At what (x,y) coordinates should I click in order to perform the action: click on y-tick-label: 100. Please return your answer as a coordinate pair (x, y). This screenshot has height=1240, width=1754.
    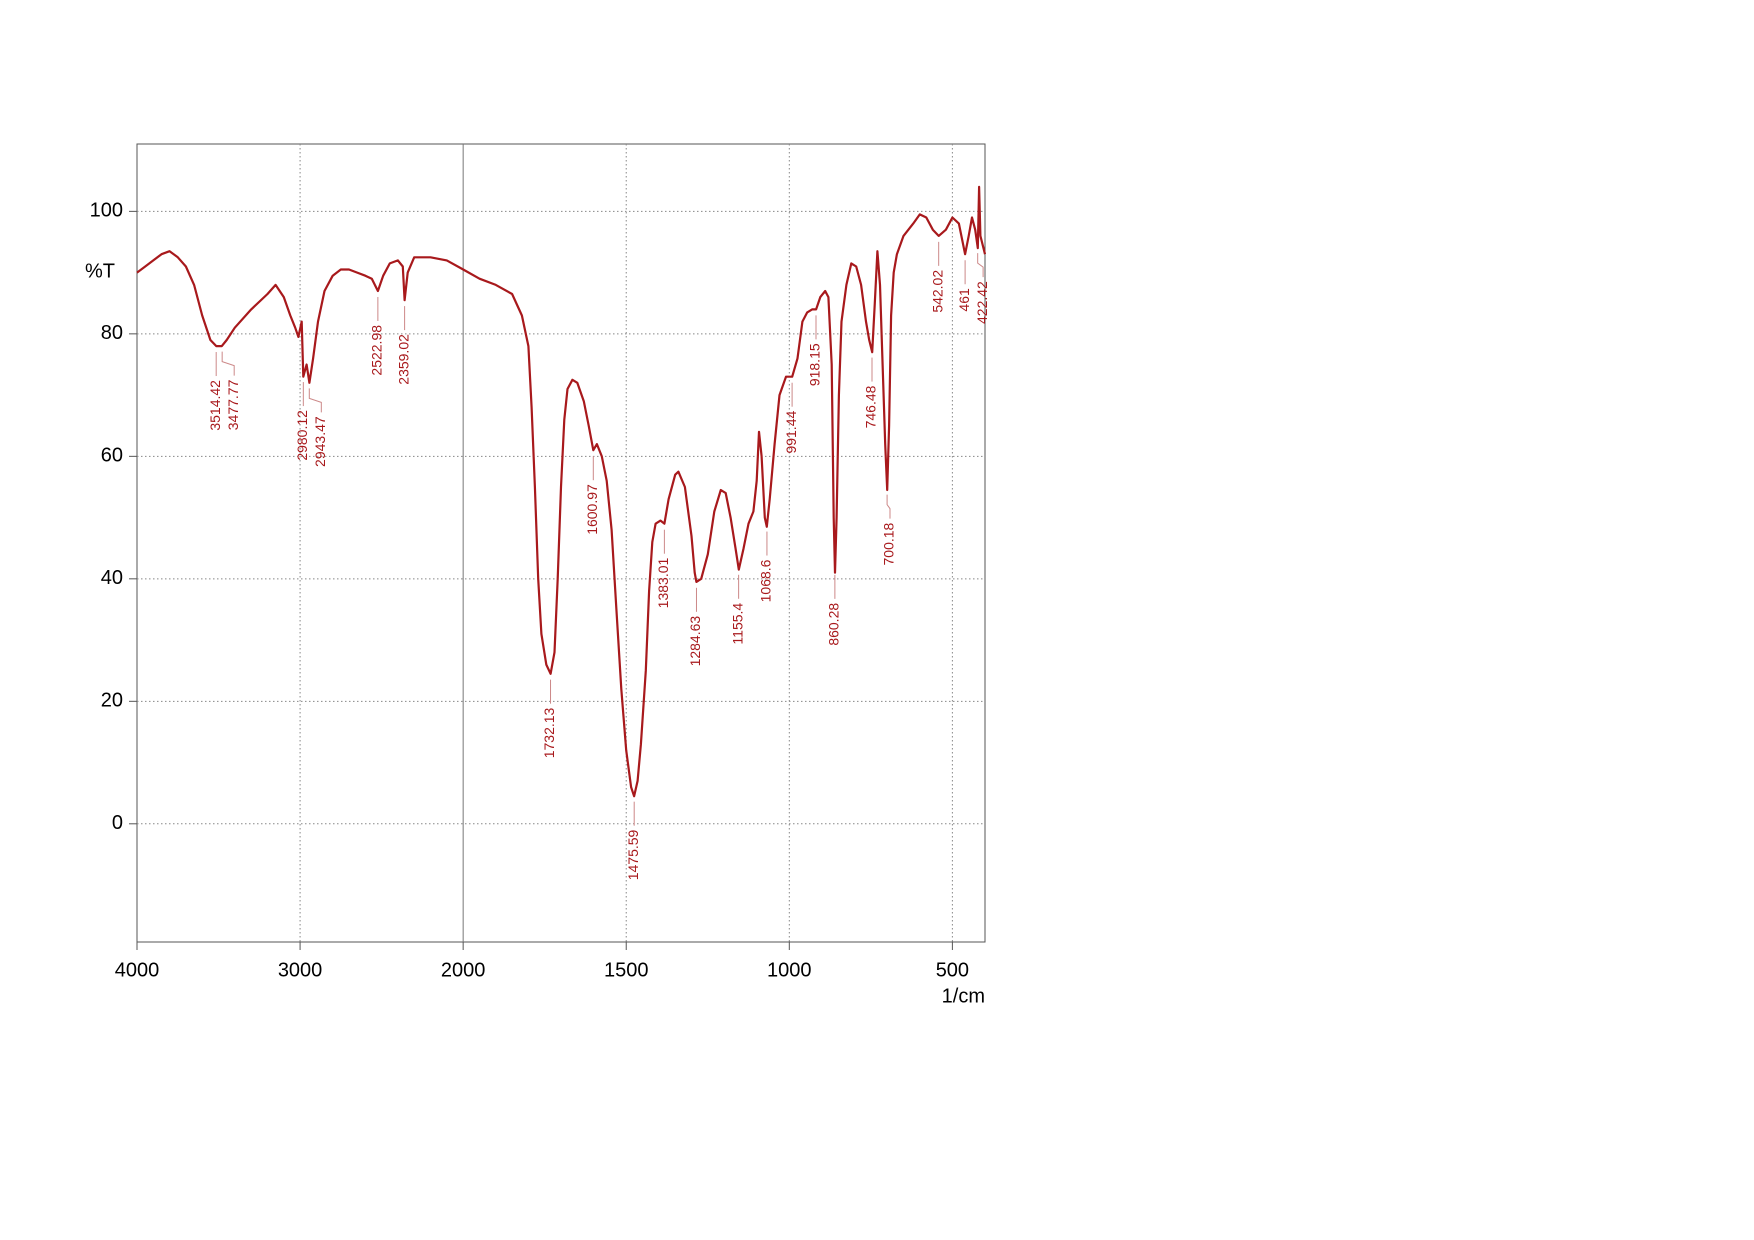
    Looking at the image, I should click on (106, 211).